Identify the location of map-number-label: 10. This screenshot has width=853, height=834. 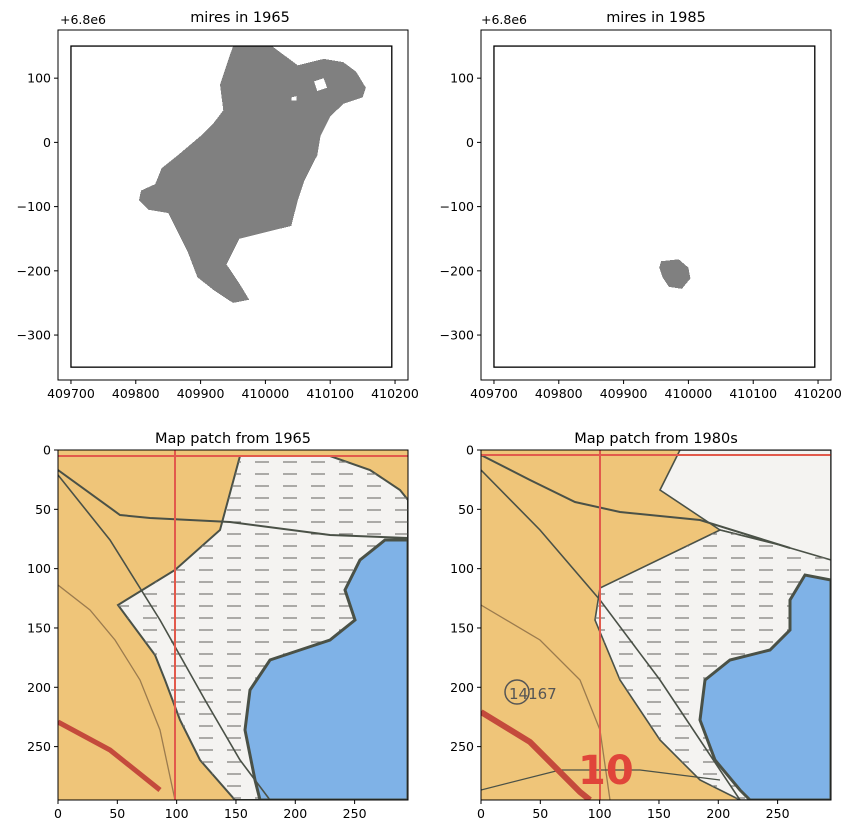
(606, 771).